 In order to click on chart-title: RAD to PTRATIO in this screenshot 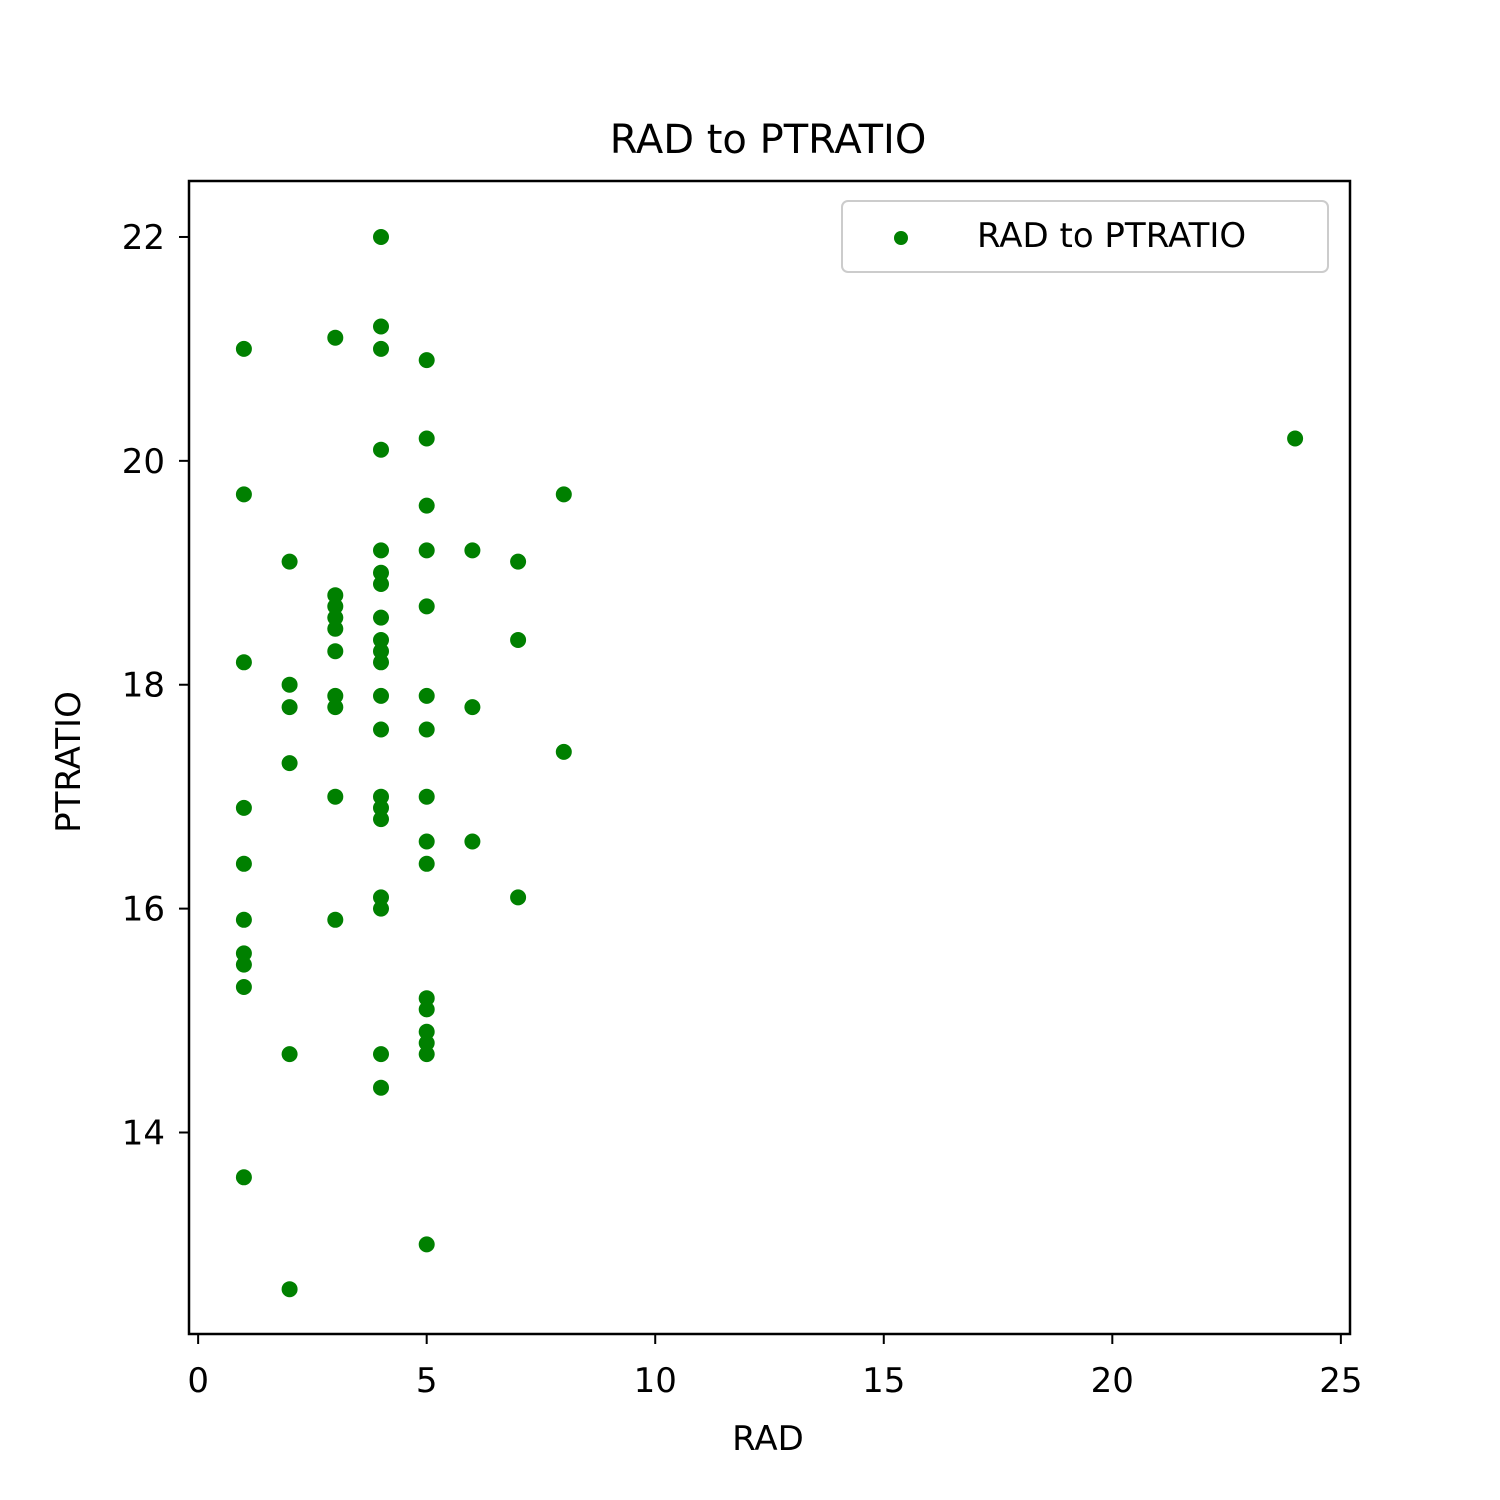, I will do `click(768, 140)`.